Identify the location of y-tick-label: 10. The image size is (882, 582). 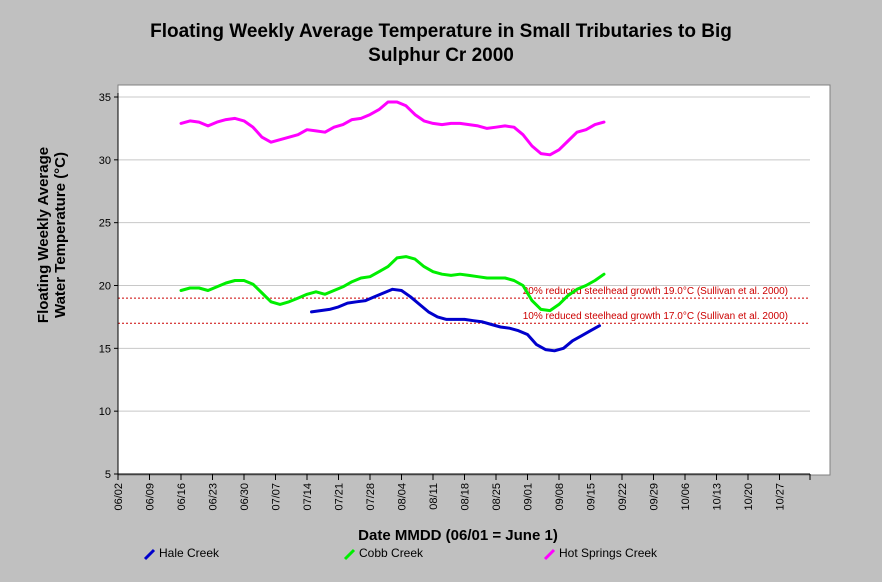
(105, 412).